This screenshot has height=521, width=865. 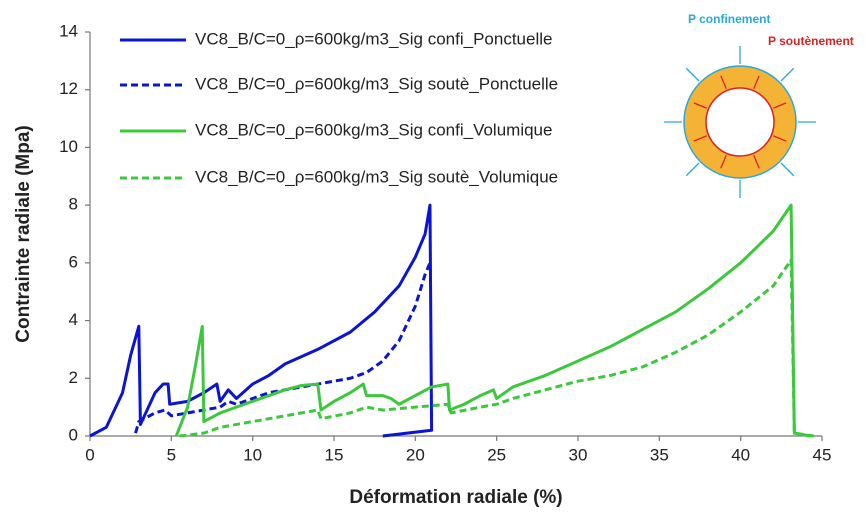 What do you see at coordinates (659, 454) in the screenshot?
I see `x-tick-label: 35` at bounding box center [659, 454].